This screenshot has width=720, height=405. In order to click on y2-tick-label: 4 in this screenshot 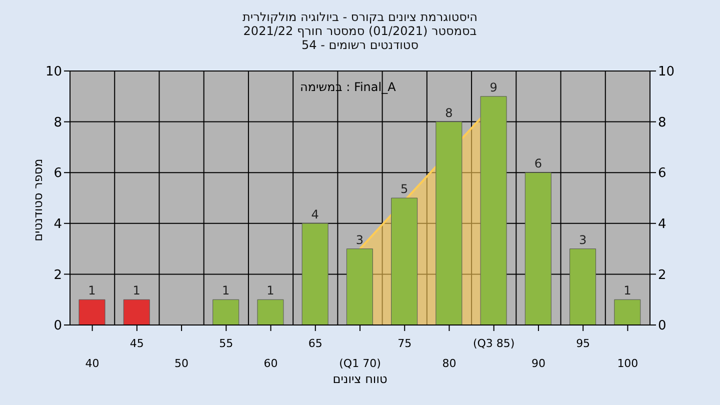, I will do `click(662, 224)`.